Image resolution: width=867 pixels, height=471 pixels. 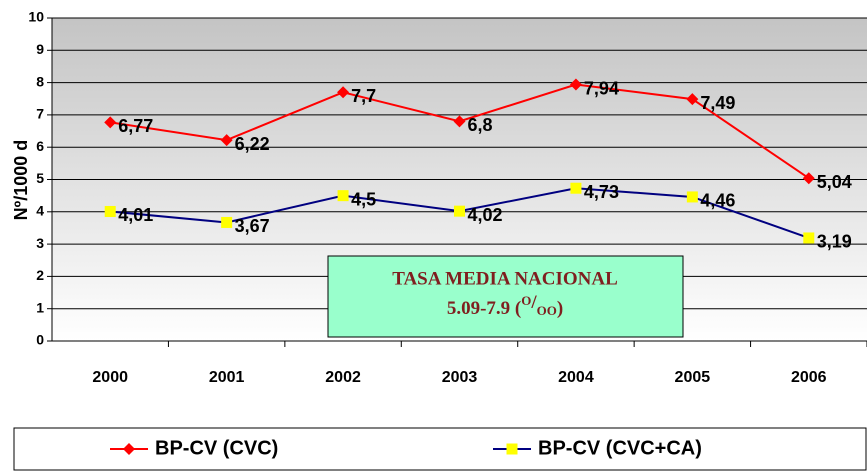 What do you see at coordinates (40, 307) in the screenshot?
I see `y-tick-label: 1` at bounding box center [40, 307].